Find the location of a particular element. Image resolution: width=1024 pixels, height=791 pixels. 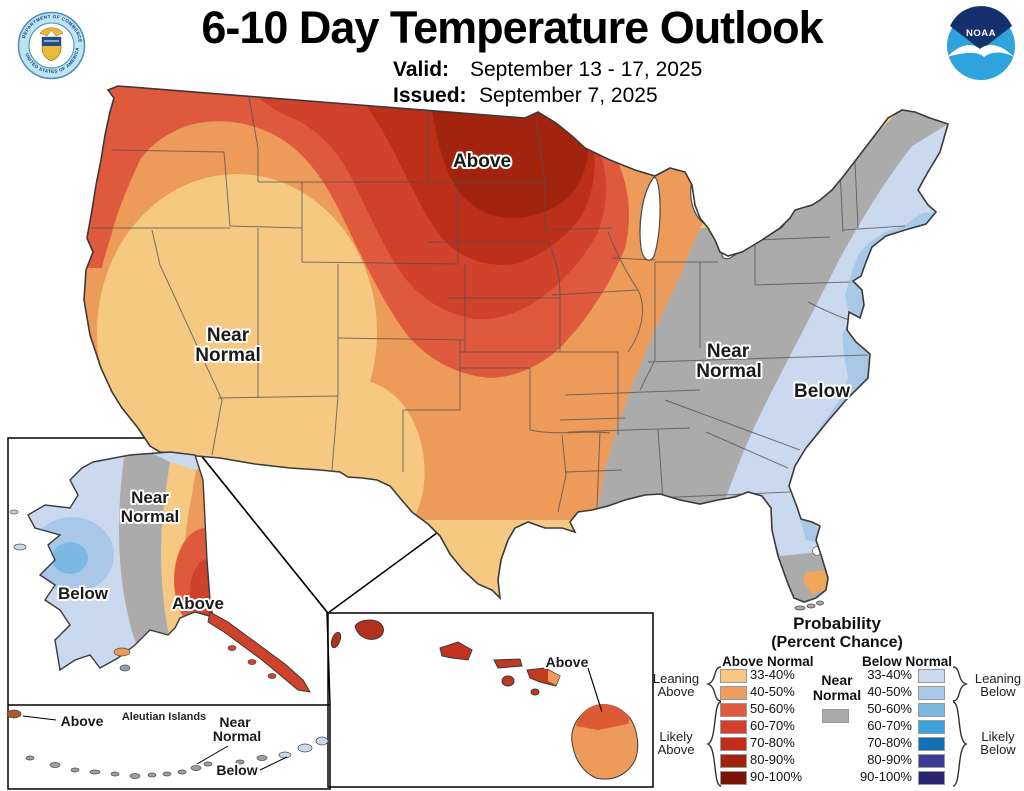

lake-michigan is located at coordinates (650, 218).